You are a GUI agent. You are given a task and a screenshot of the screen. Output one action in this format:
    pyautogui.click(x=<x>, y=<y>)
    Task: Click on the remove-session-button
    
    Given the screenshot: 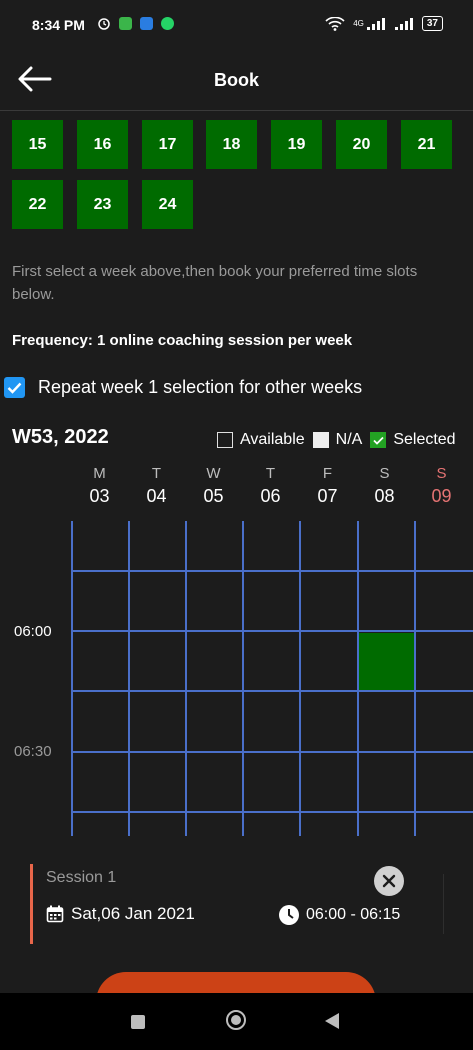 What is the action you would take?
    pyautogui.click(x=389, y=881)
    